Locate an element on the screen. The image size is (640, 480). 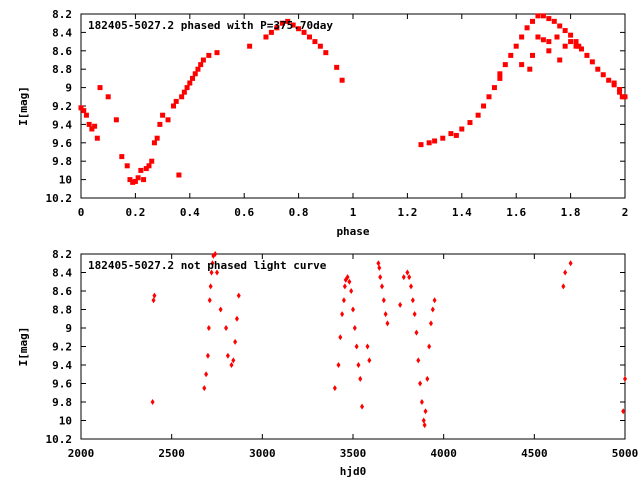
chart-title: 182405-5027.2 not phased light curve is located at coordinates (207, 265).